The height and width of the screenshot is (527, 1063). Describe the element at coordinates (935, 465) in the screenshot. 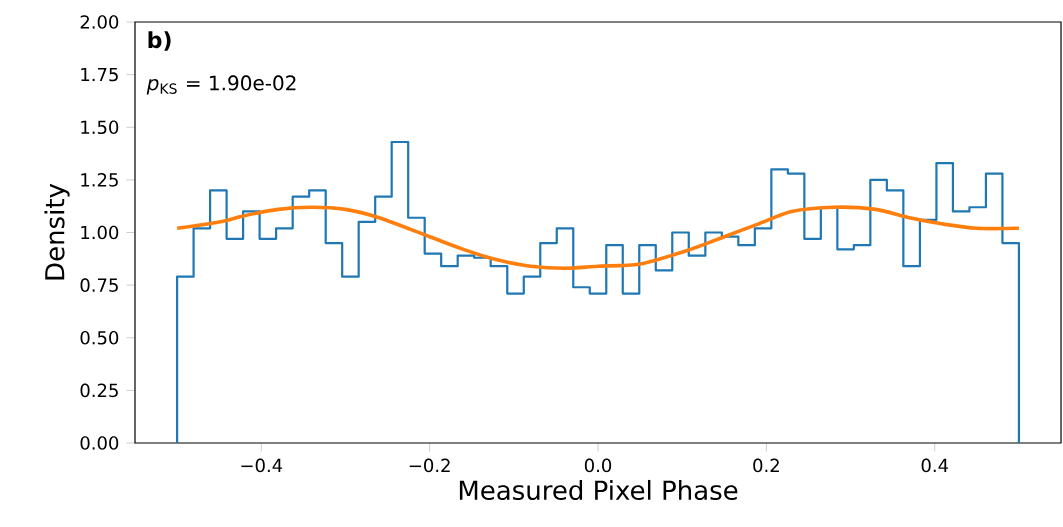

I see `x-tick-label: 0.4` at that location.